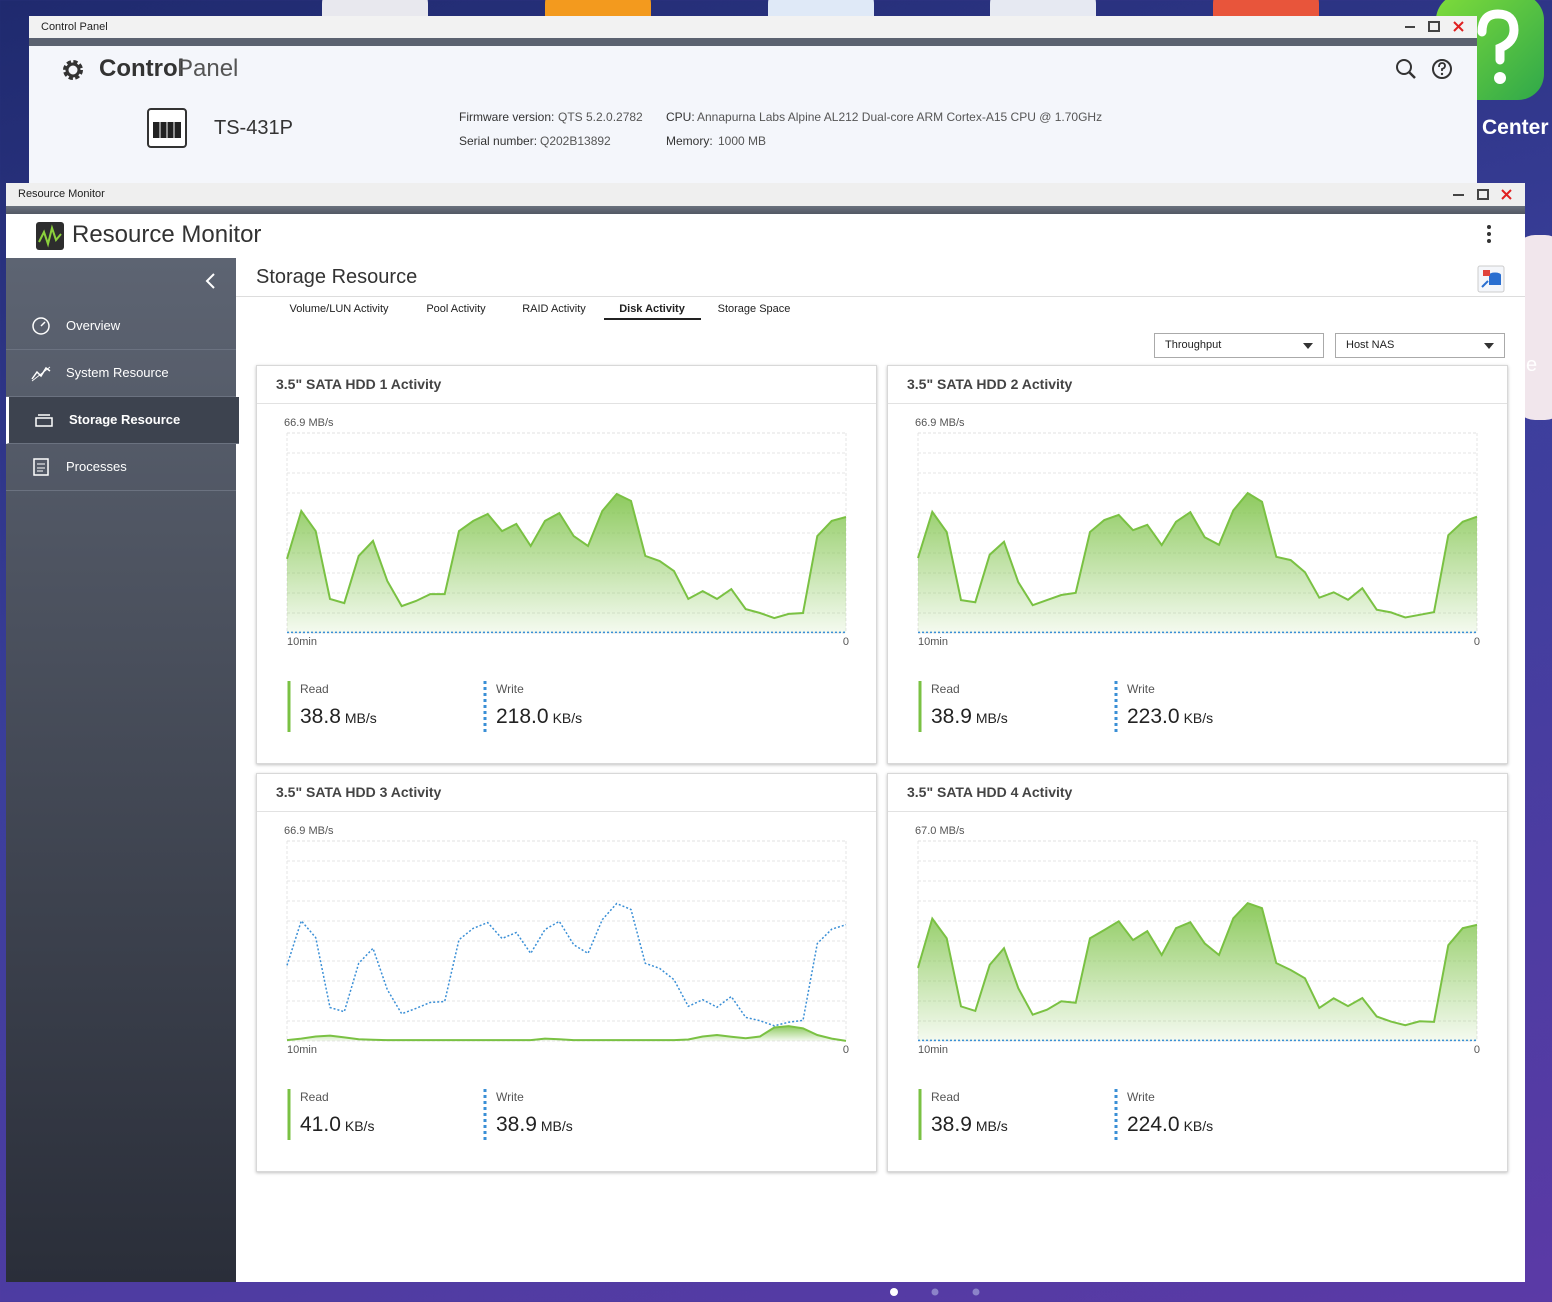  Describe the element at coordinates (166, 235) in the screenshot. I see `app-title: Resource Monitor` at that location.